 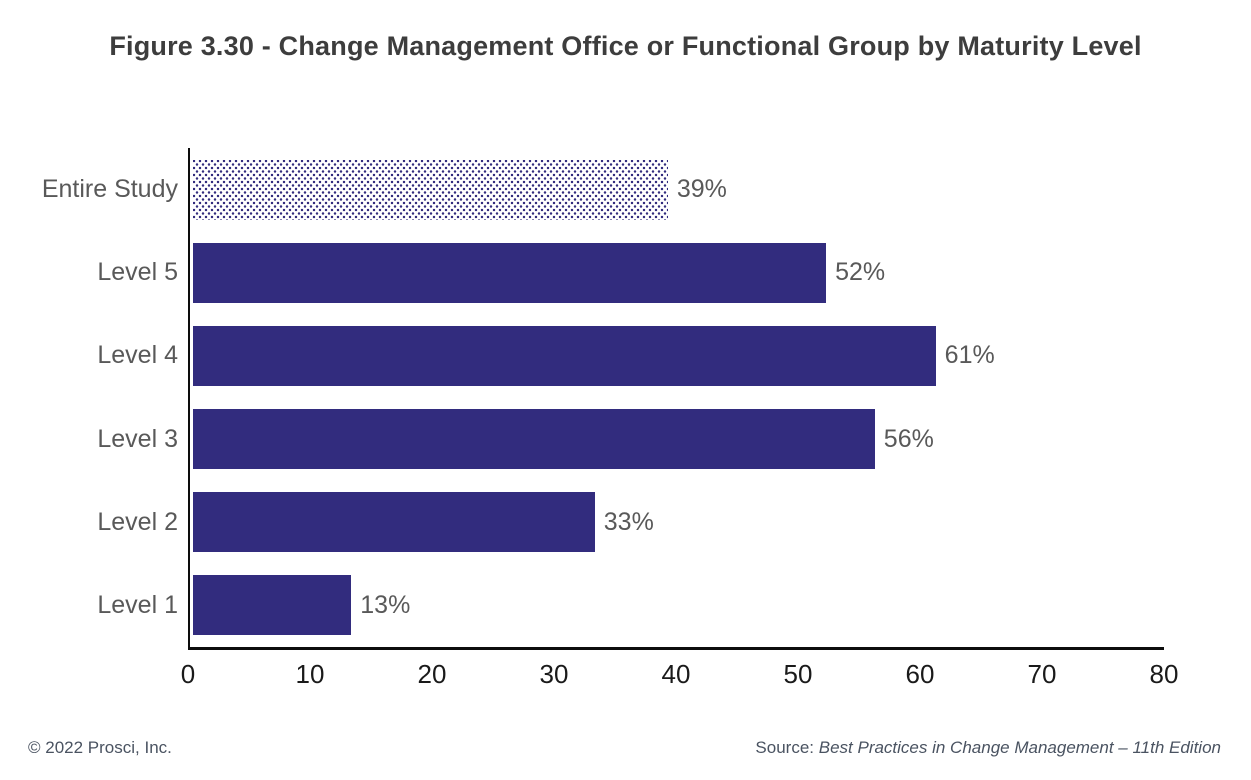 I want to click on value-label: 39%, so click(x=701, y=189).